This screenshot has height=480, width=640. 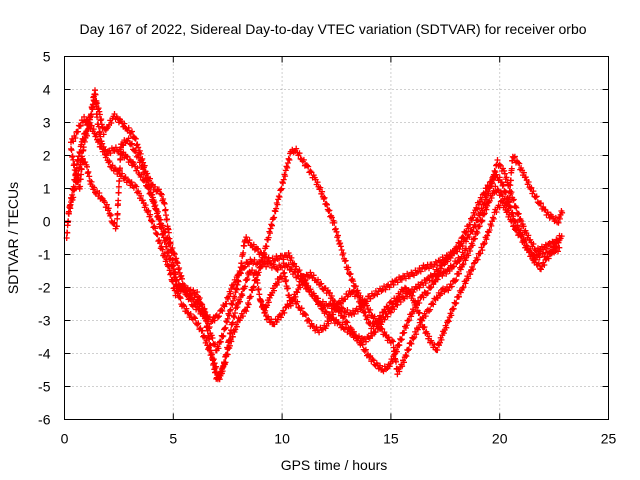 I want to click on y-tick-label: 5, so click(x=47, y=57).